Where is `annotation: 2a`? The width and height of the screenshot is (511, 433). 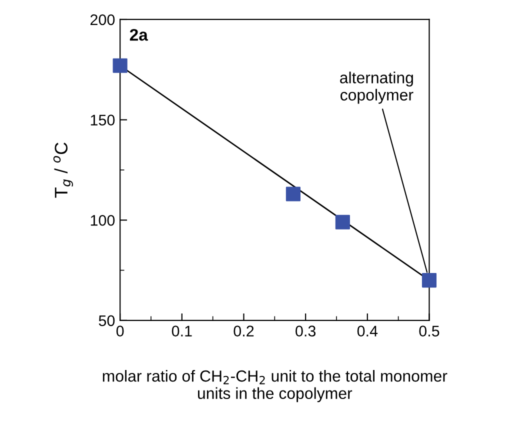 annotation: 2a is located at coordinates (139, 34).